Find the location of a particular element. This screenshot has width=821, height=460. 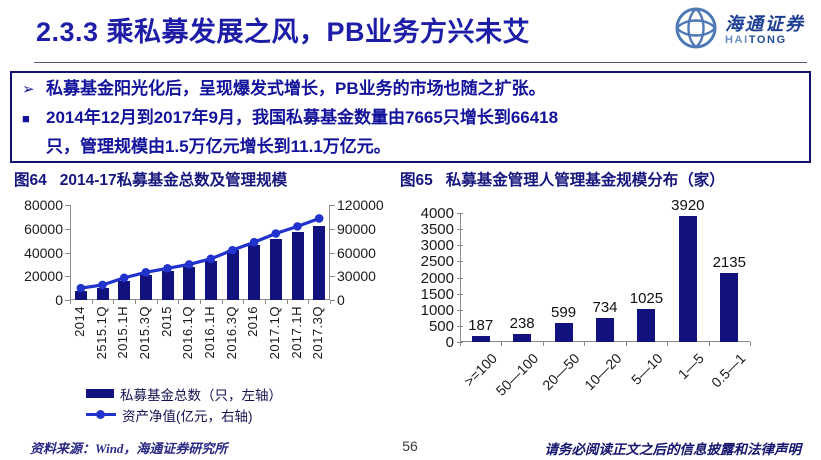

y-axis-tick-label: 3500 is located at coordinates (437, 230).